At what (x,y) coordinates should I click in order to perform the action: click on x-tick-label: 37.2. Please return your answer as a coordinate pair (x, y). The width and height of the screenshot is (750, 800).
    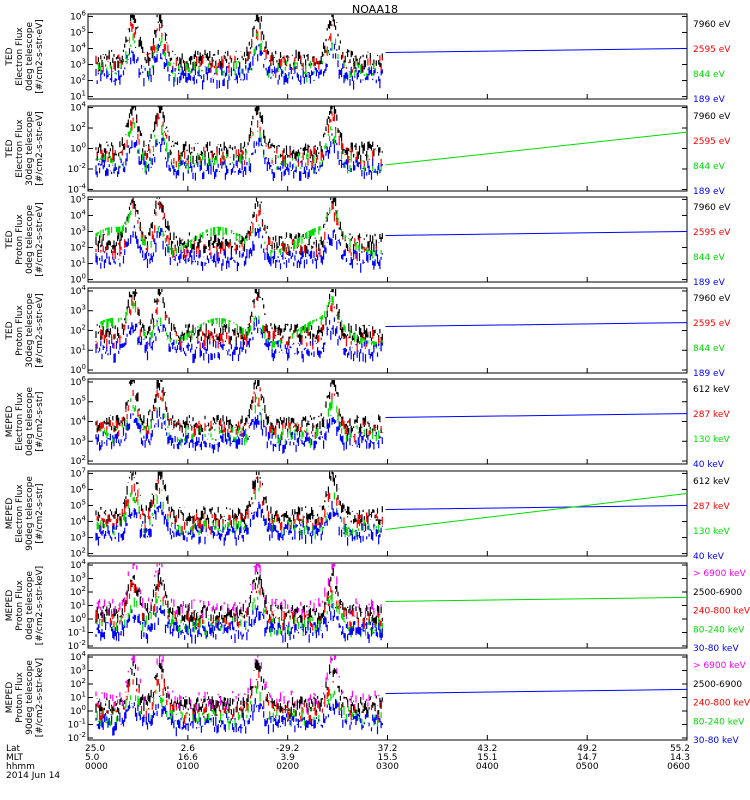
    Looking at the image, I should click on (387, 749).